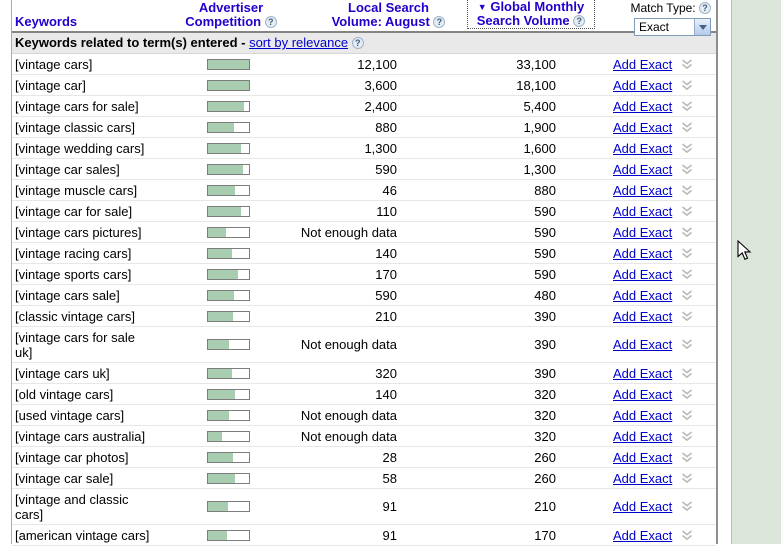  I want to click on column-header-local-search-volume: Local Search Volume: August ?, so click(388, 15).